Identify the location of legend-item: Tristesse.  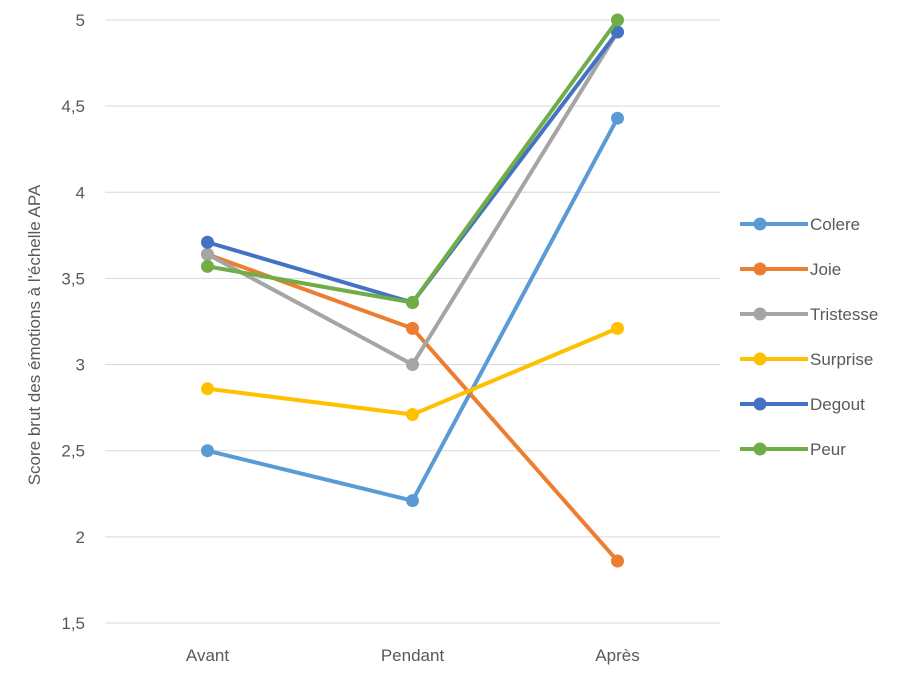
(809, 314).